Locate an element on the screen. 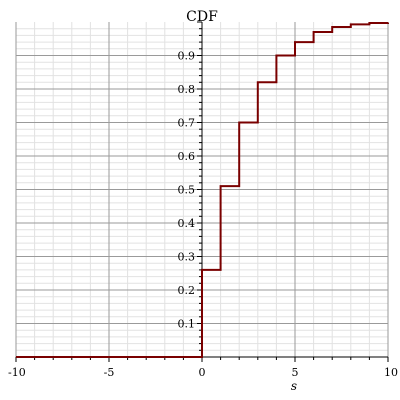 The width and height of the screenshot is (400, 400). x-tick-label: 5 is located at coordinates (295, 372).